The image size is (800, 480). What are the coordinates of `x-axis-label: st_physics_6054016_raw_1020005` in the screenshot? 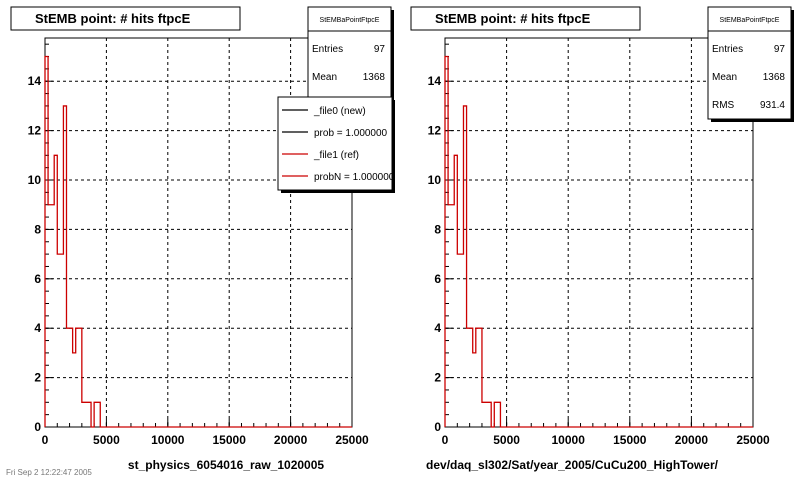 It's located at (226, 465).